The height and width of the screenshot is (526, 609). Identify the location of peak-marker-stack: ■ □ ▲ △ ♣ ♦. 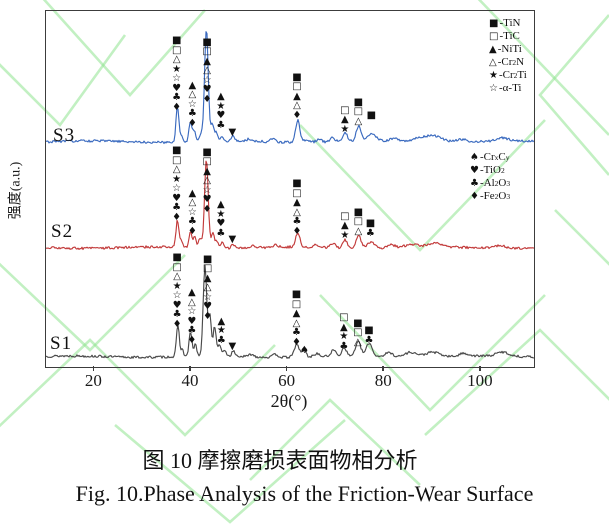
(296, 318).